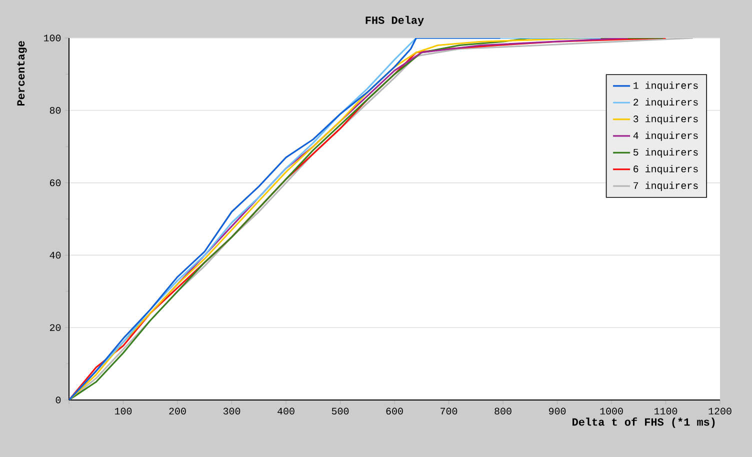  What do you see at coordinates (666, 186) in the screenshot?
I see `legend-label: 7 inquirers` at bounding box center [666, 186].